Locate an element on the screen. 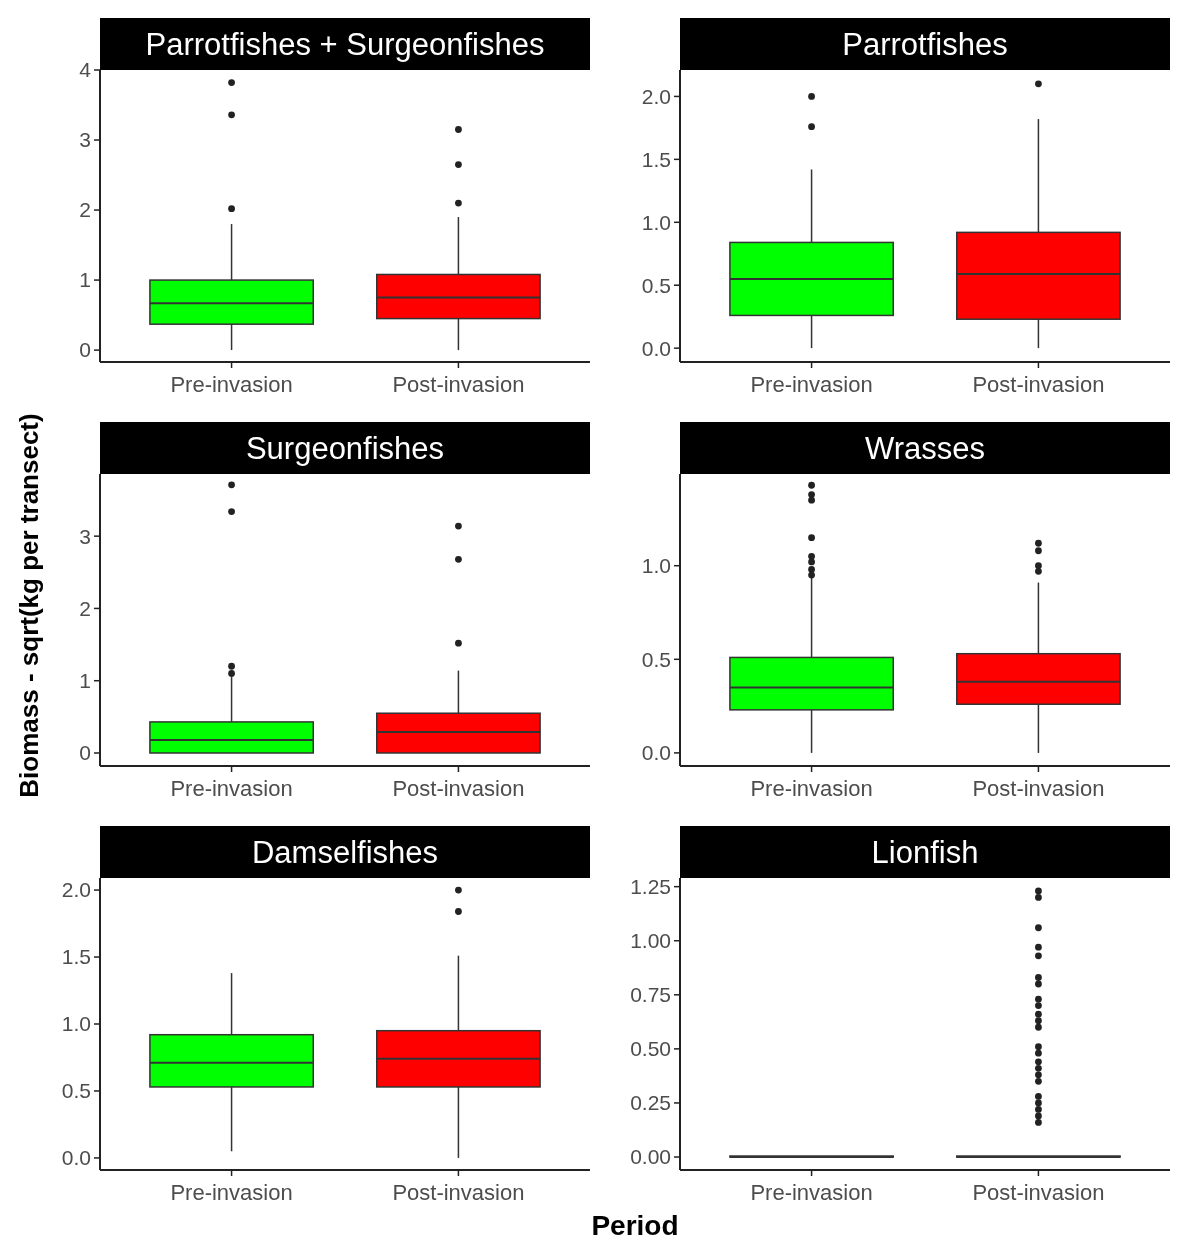  chart-title: Parrotfishes is located at coordinates (925, 44).